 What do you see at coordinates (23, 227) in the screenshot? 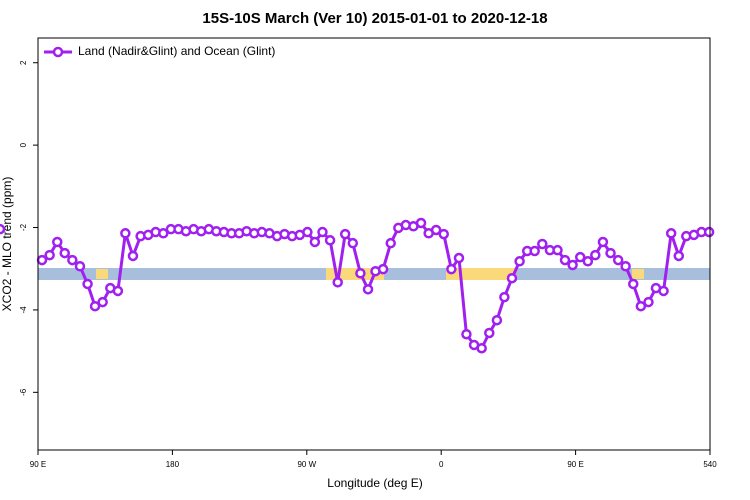
I see `y-tick-label: -2` at bounding box center [23, 227].